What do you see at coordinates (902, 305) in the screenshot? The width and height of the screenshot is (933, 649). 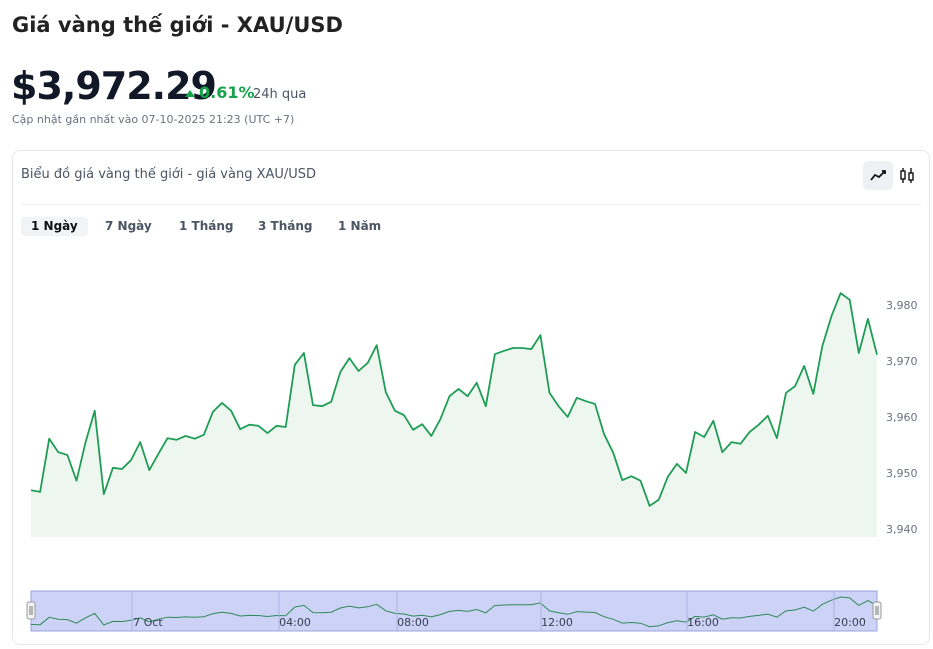 I see `y-tick-label: 3,980` at bounding box center [902, 305].